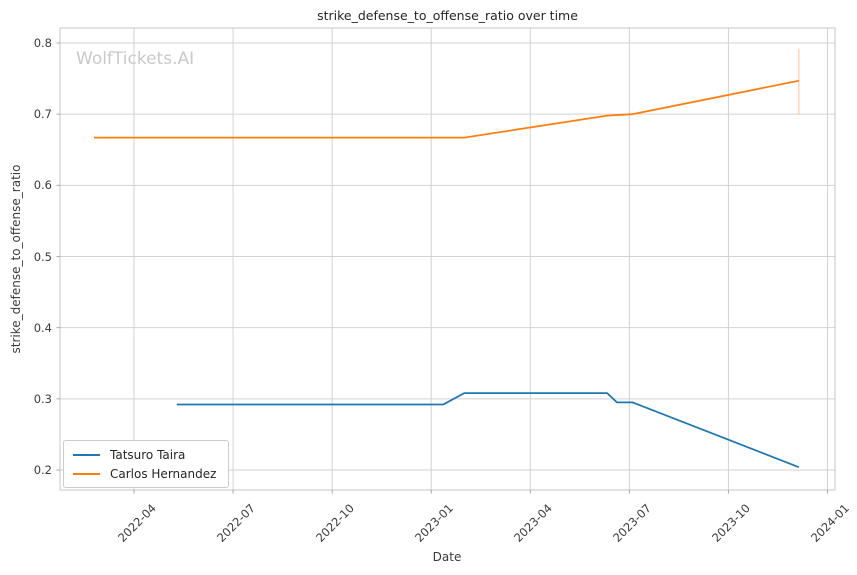  I want to click on legend-label: Tatsuro Taira, so click(148, 454).